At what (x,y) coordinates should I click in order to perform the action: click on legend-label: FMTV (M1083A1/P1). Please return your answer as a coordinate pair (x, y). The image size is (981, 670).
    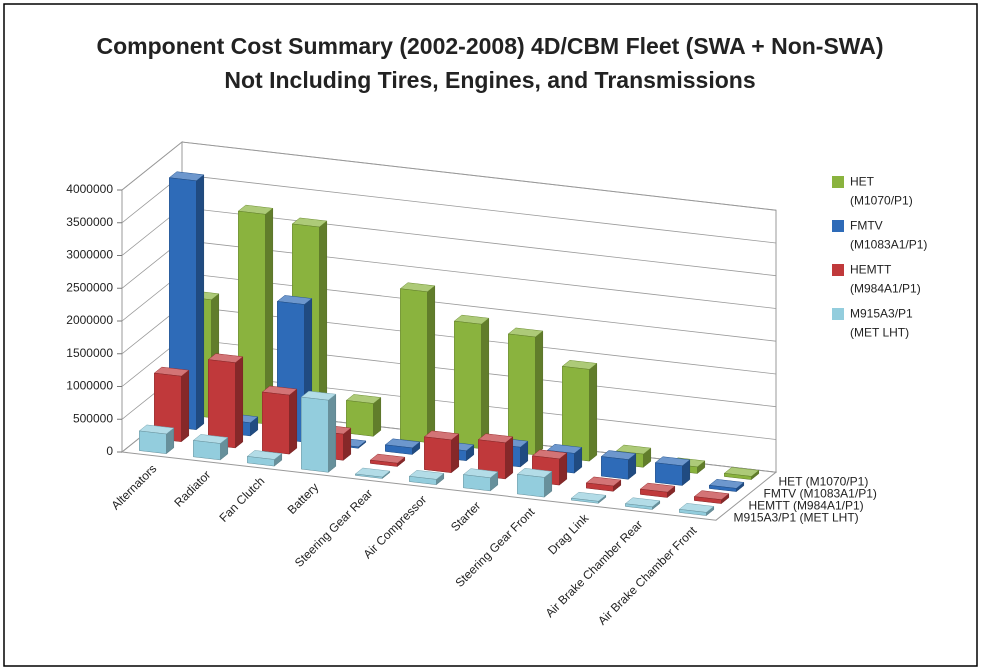
    Looking at the image, I should click on (888, 235).